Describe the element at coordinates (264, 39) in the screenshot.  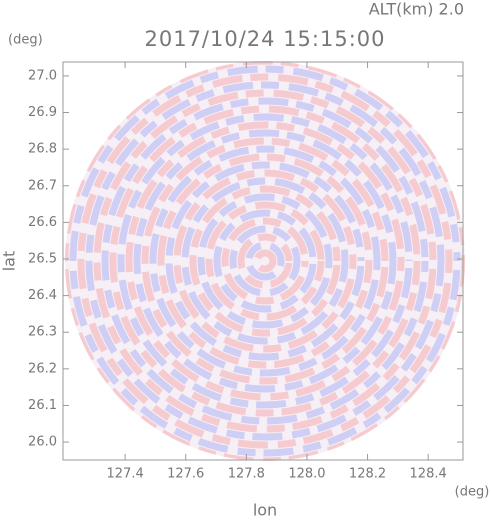
I see `chart-title: 2017/10/24 15:15:00` at that location.